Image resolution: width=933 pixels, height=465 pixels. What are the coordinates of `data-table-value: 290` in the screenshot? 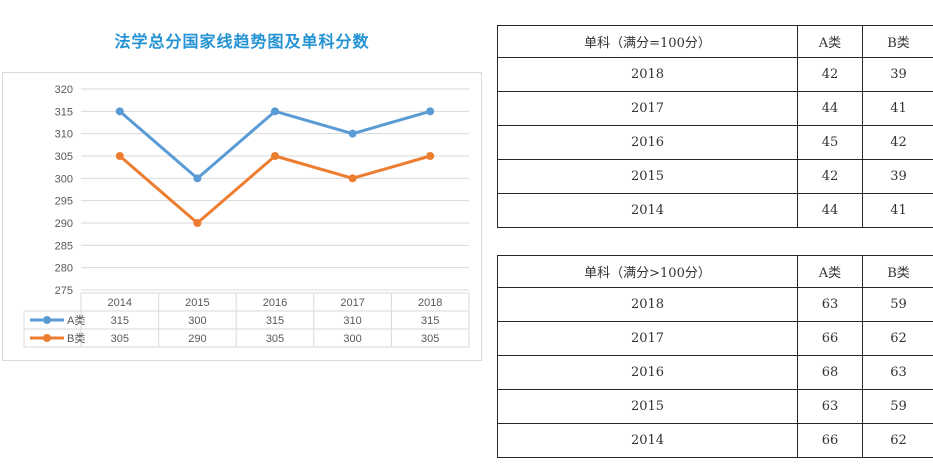 It's located at (197, 339).